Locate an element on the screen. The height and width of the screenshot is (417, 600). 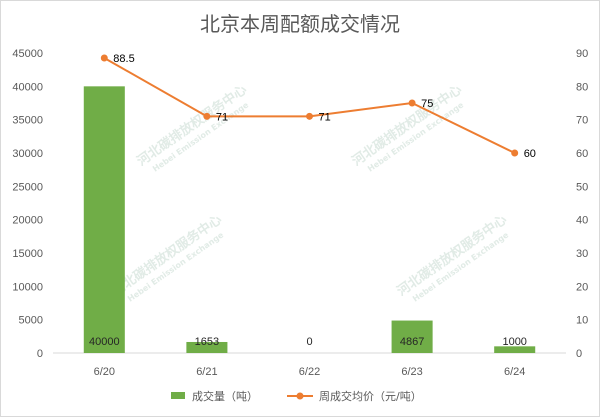
right-axis-tick-label: 60 is located at coordinates (582, 154).